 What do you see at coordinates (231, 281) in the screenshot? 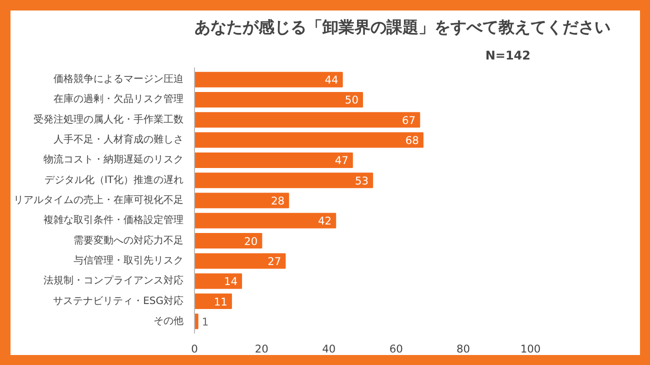
I see `data-label: 14` at bounding box center [231, 281].